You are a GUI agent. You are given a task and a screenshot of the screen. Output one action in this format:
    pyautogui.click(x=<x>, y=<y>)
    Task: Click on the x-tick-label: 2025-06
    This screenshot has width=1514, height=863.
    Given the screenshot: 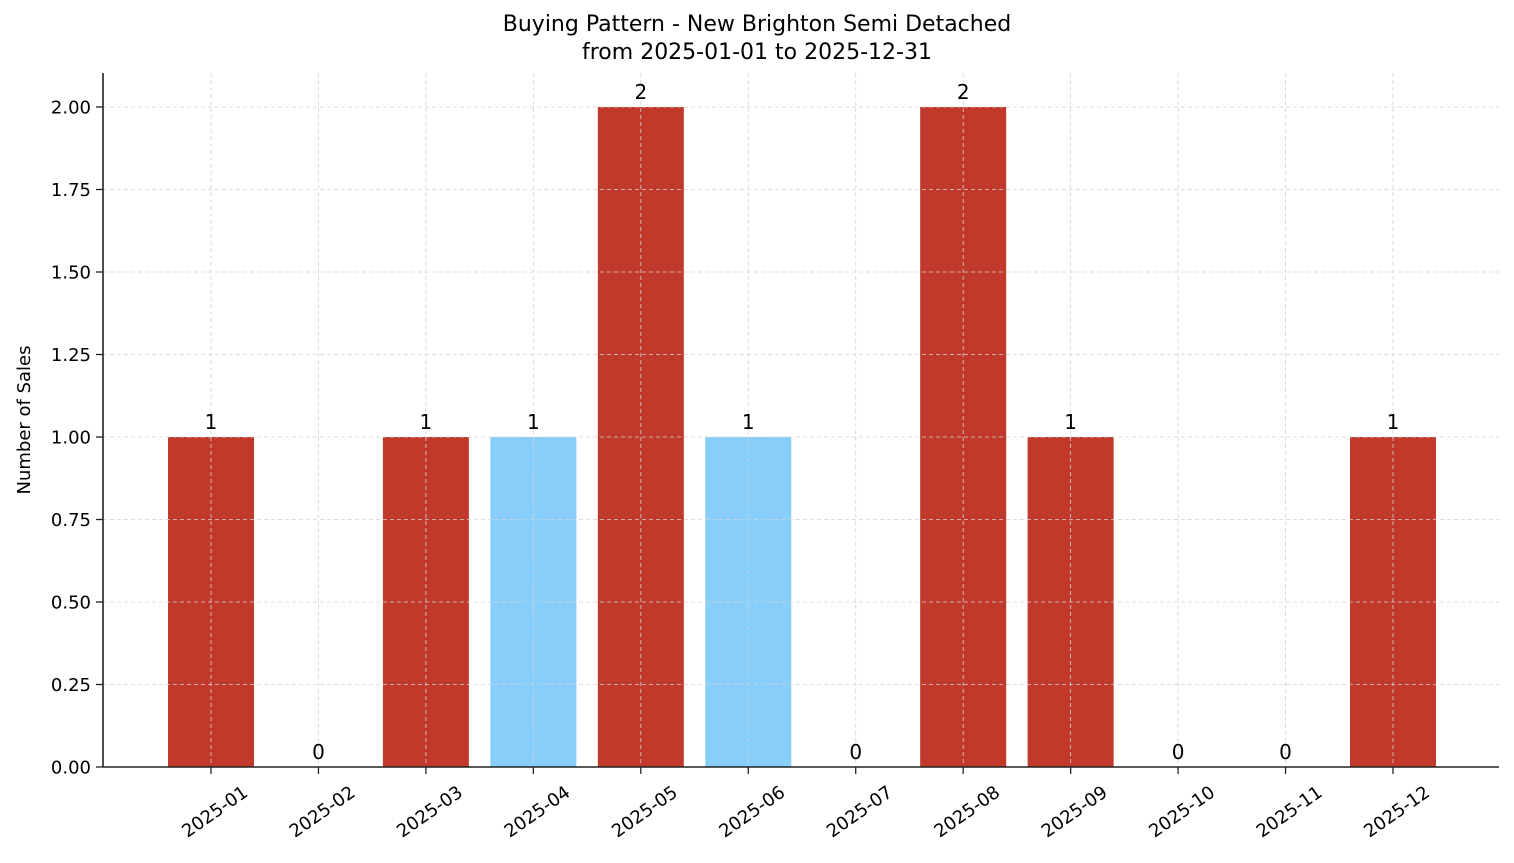 What is the action you would take?
    pyautogui.click(x=752, y=812)
    